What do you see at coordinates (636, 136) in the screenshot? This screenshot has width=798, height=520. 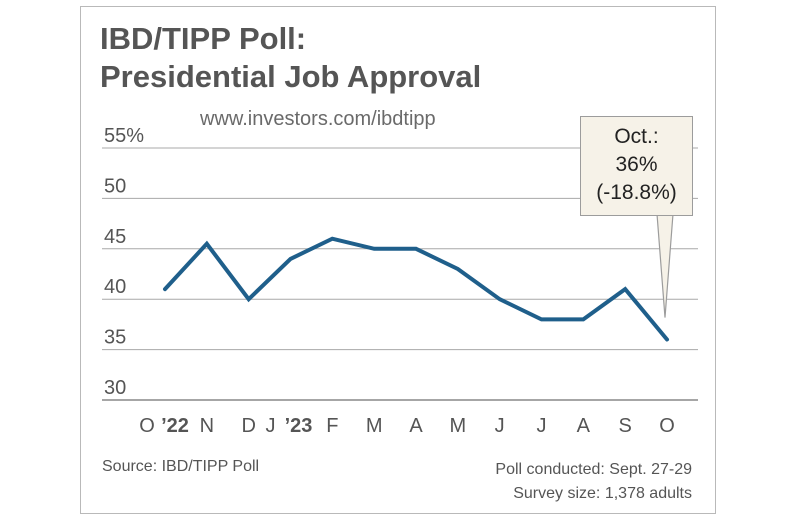 I see `annotation-line-1: Oct.:` at bounding box center [636, 136].